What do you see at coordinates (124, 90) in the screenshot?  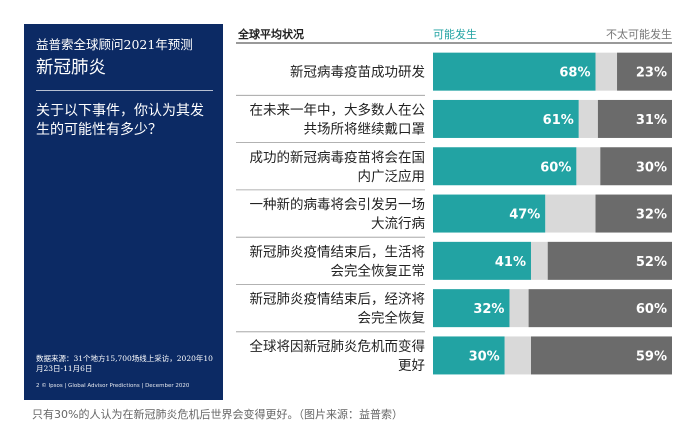 I see `panel-divider` at bounding box center [124, 90].